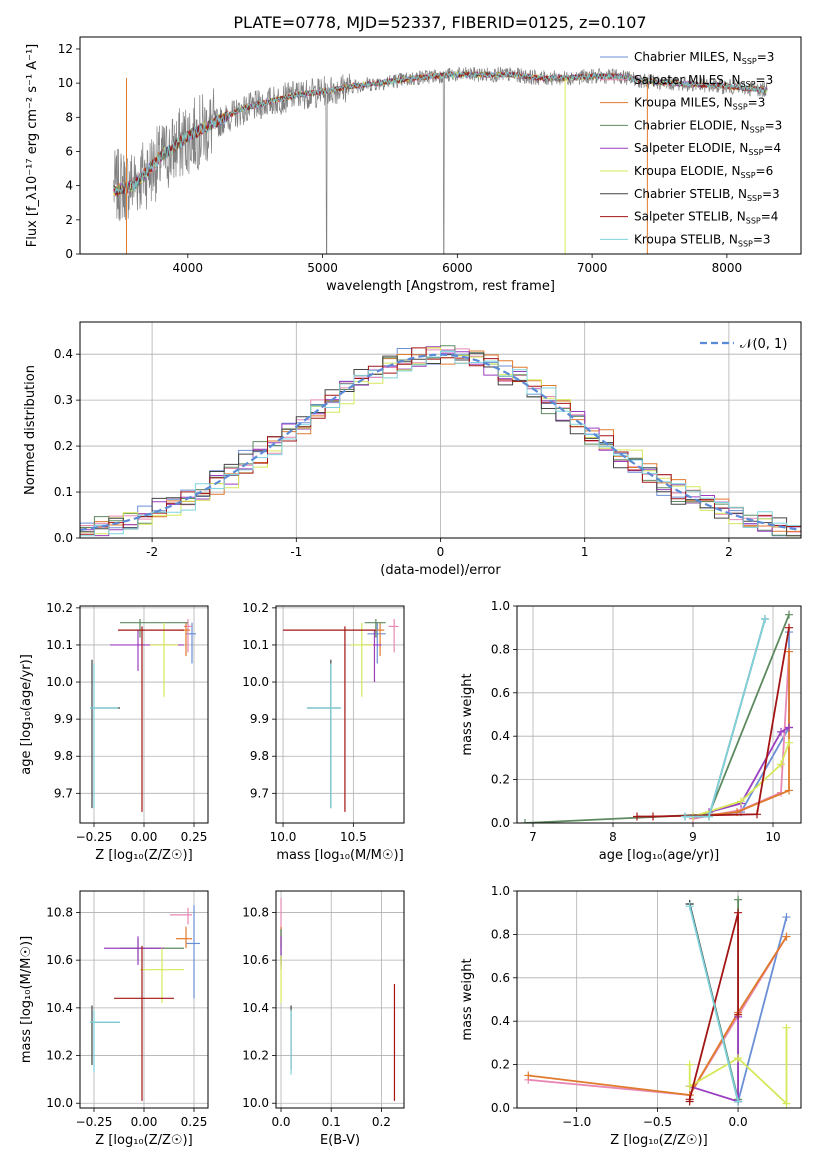 Image resolution: width=819 pixels, height=1170 pixels. What do you see at coordinates (703, 81) in the screenshot?
I see `legend-entry-sa_miles: Salpeter MILES, NSSP=3` at bounding box center [703, 81].